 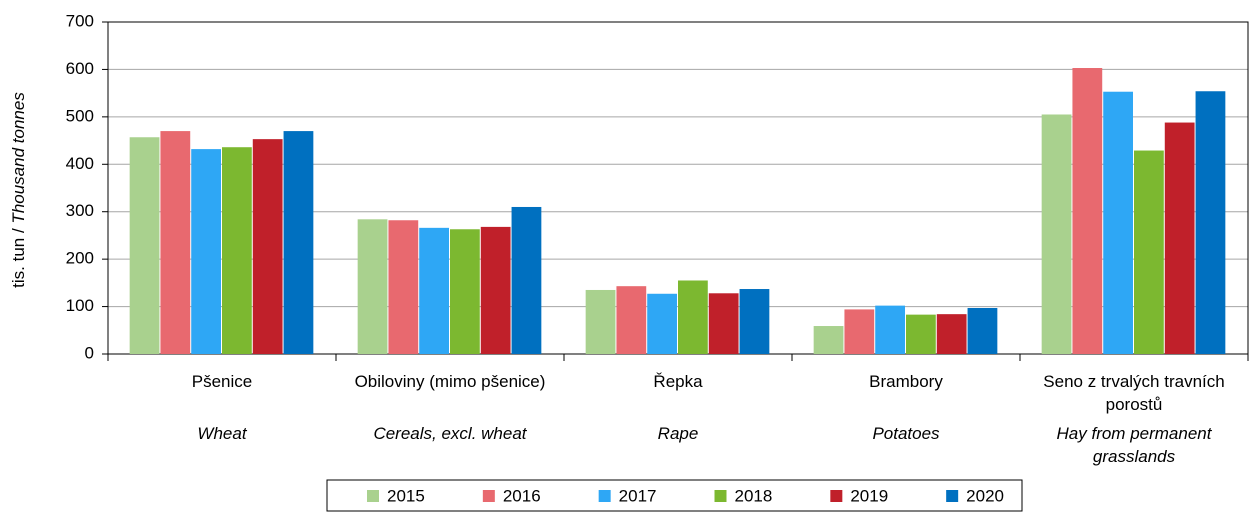 What do you see at coordinates (678, 433) in the screenshot?
I see `x-tick-label-en: Rape` at bounding box center [678, 433].